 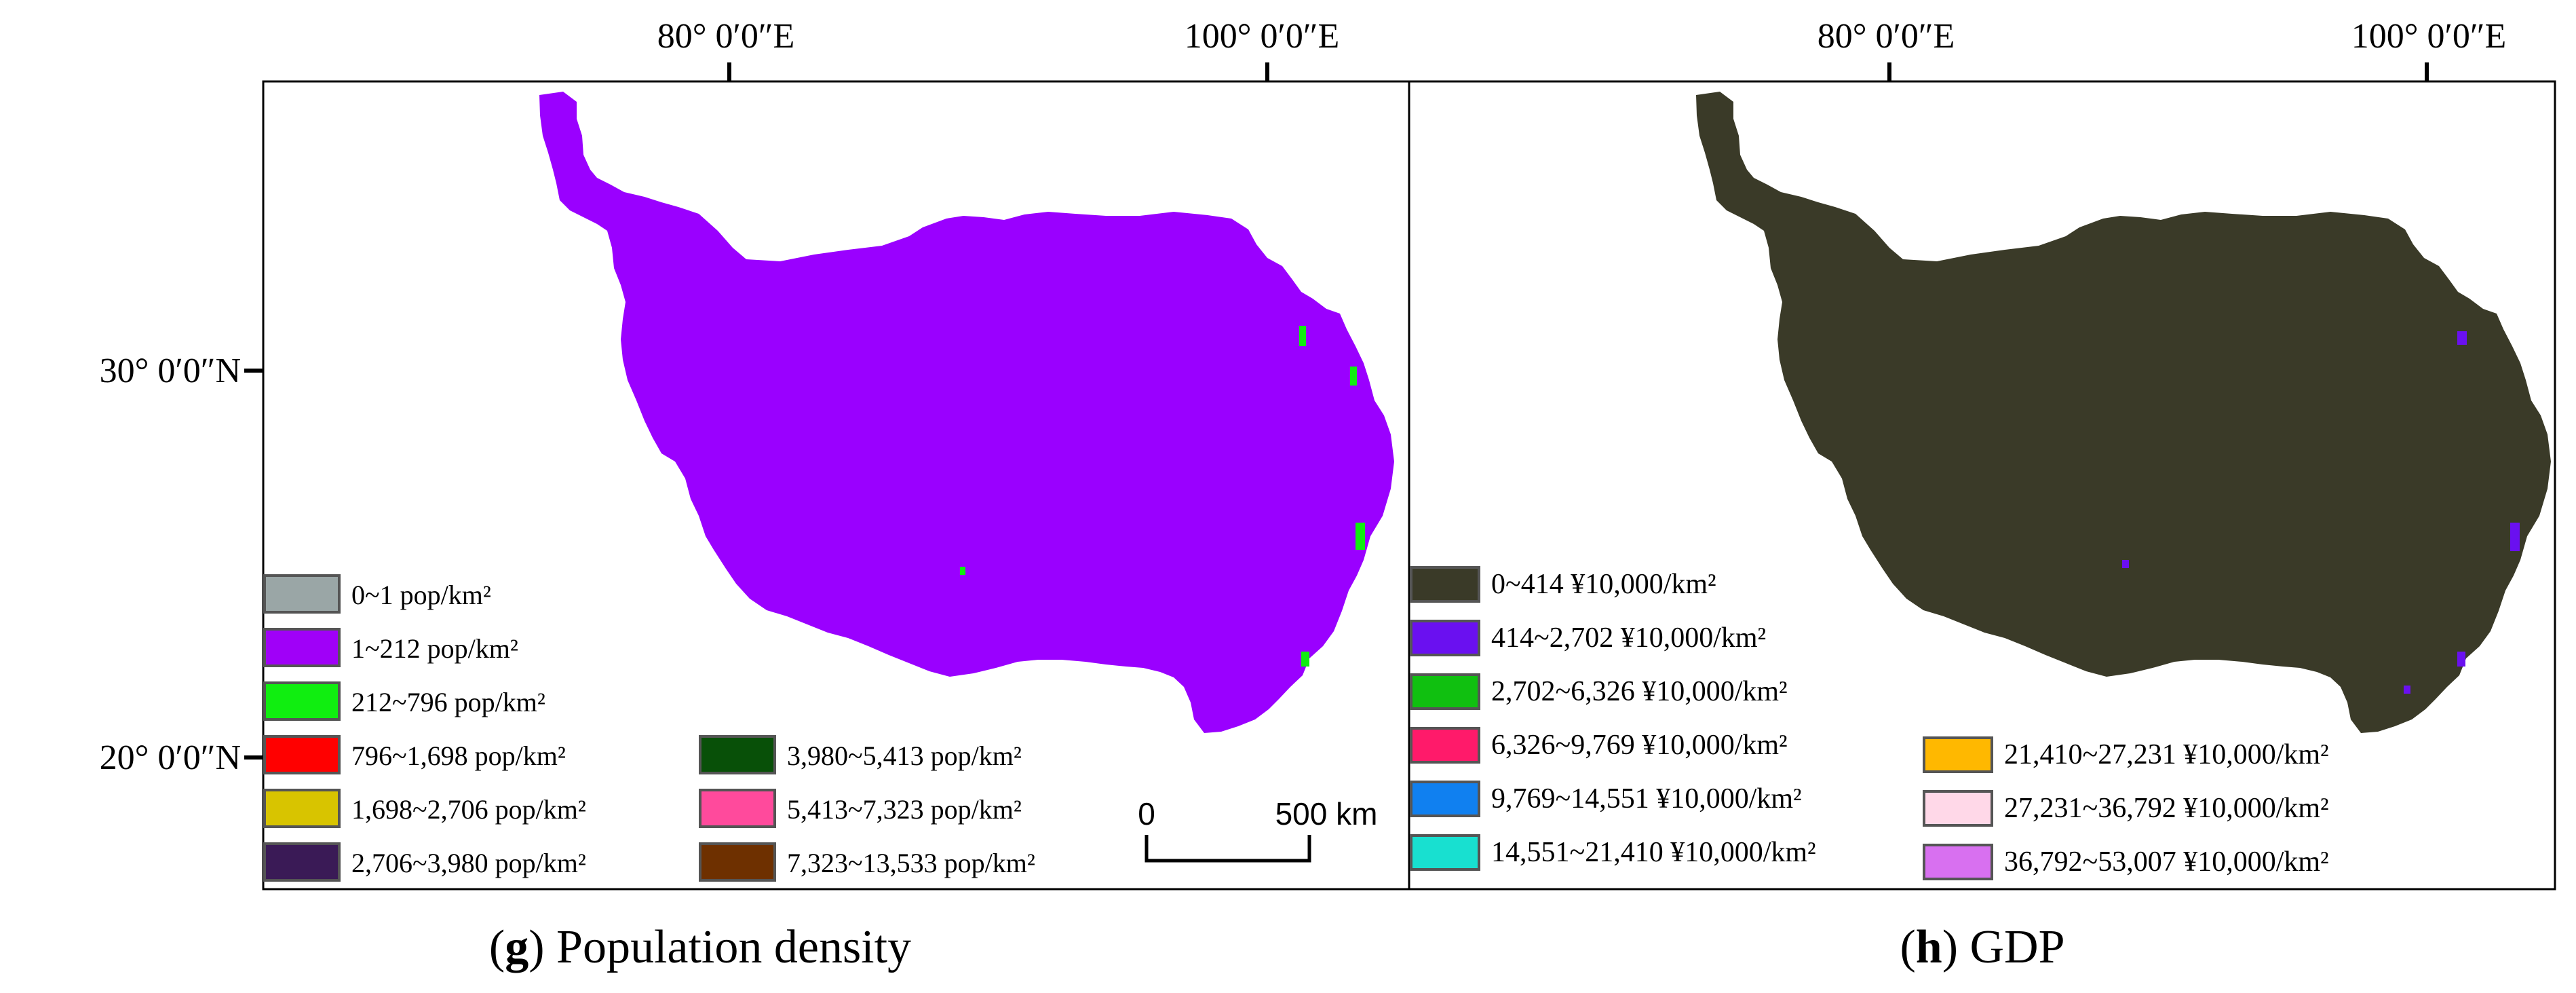 What do you see at coordinates (904, 809) in the screenshot?
I see `legend-label: 5,413~7,323 pop/km²` at bounding box center [904, 809].